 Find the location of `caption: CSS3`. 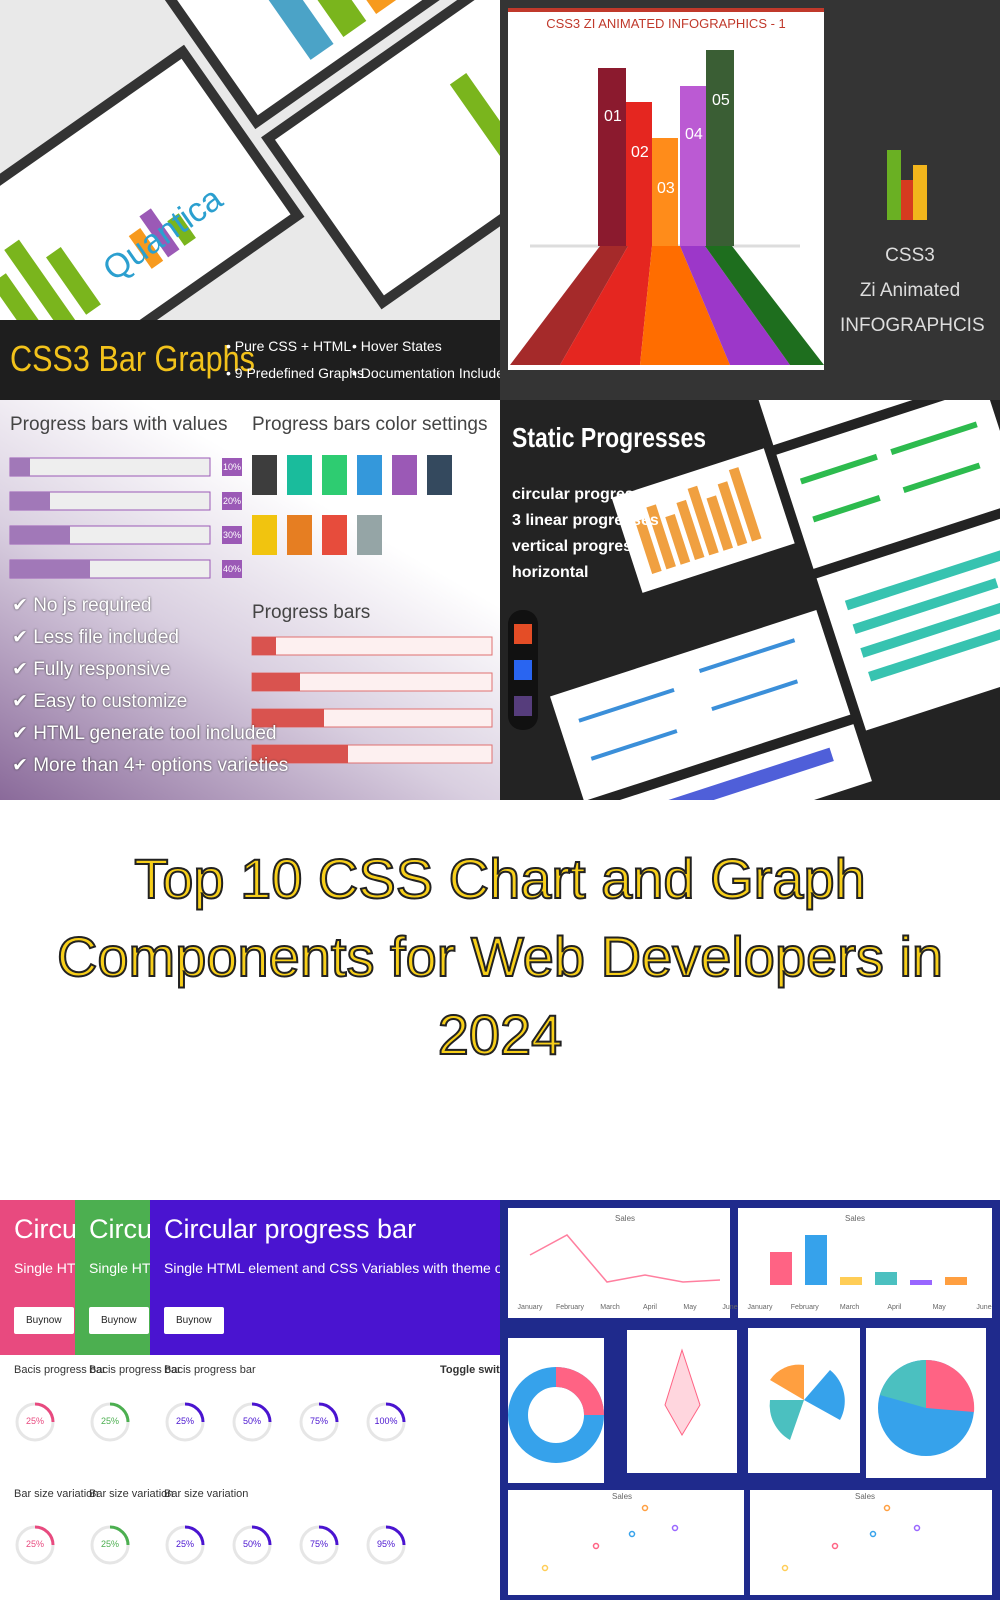

caption: CSS3 is located at coordinates (910, 255).